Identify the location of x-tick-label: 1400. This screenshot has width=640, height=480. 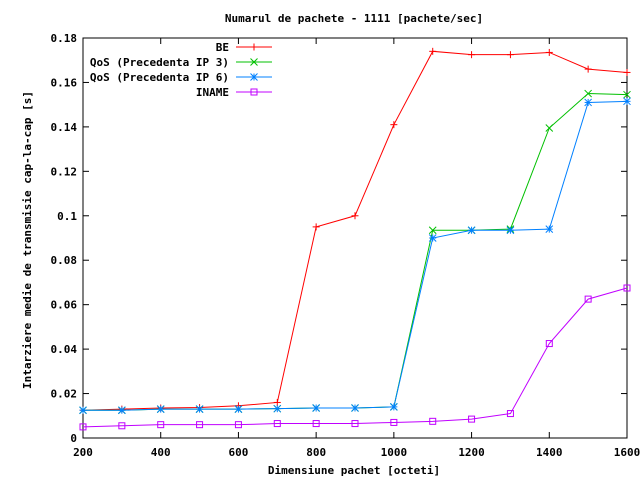
(549, 452).